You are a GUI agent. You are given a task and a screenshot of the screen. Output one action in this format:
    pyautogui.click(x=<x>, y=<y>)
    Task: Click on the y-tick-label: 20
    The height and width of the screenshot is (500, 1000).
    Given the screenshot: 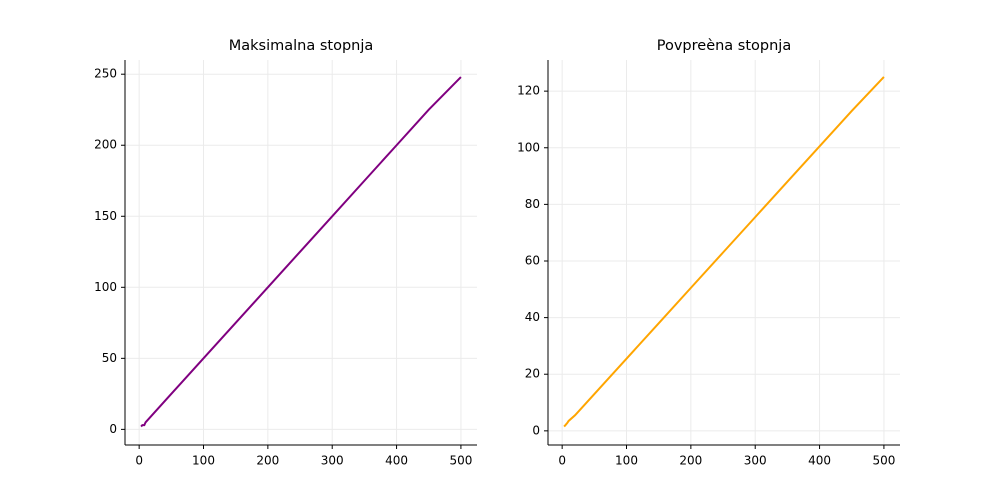 What is the action you would take?
    pyautogui.click(x=532, y=374)
    